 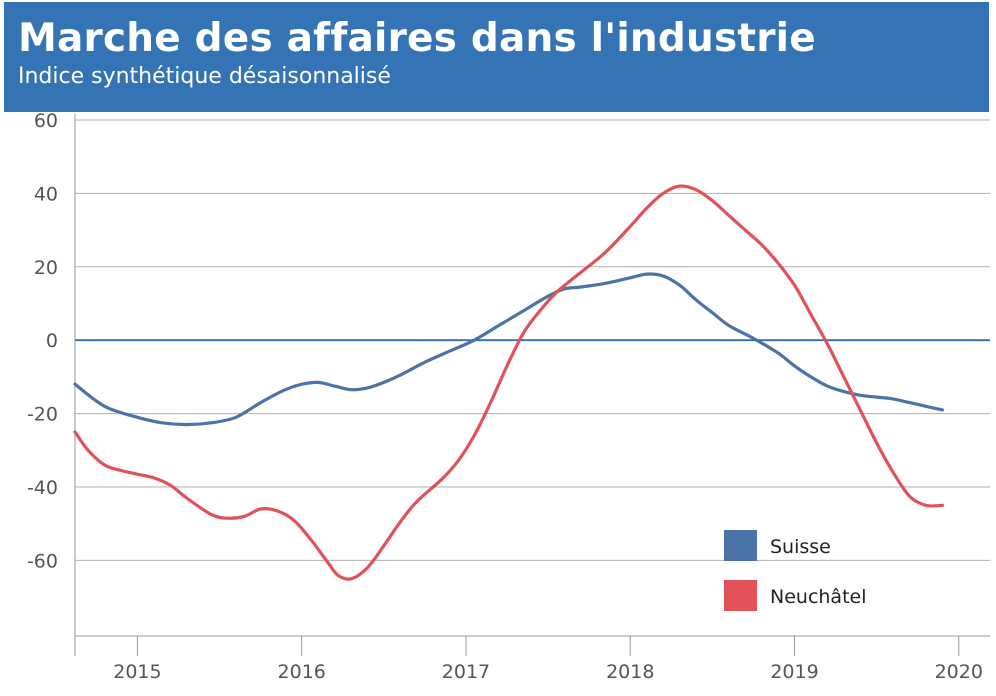 I want to click on x-tick-label: 2019, so click(x=794, y=672).